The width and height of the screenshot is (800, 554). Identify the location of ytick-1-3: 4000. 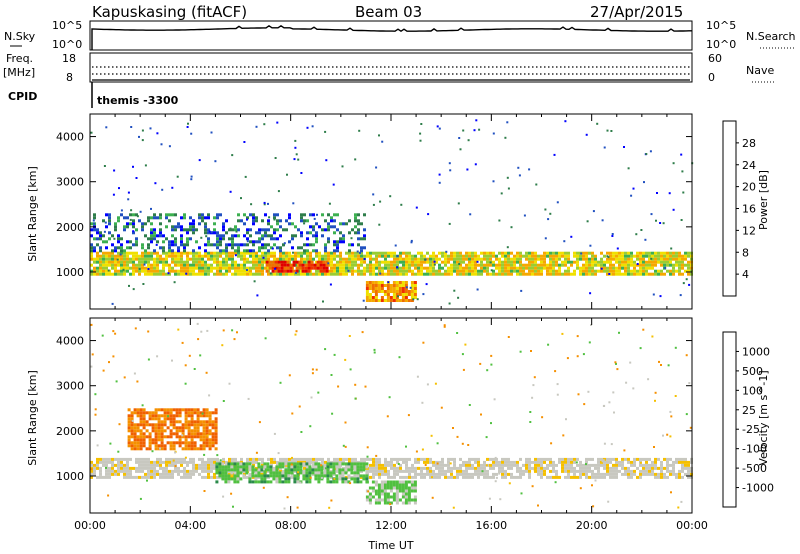
(70, 341).